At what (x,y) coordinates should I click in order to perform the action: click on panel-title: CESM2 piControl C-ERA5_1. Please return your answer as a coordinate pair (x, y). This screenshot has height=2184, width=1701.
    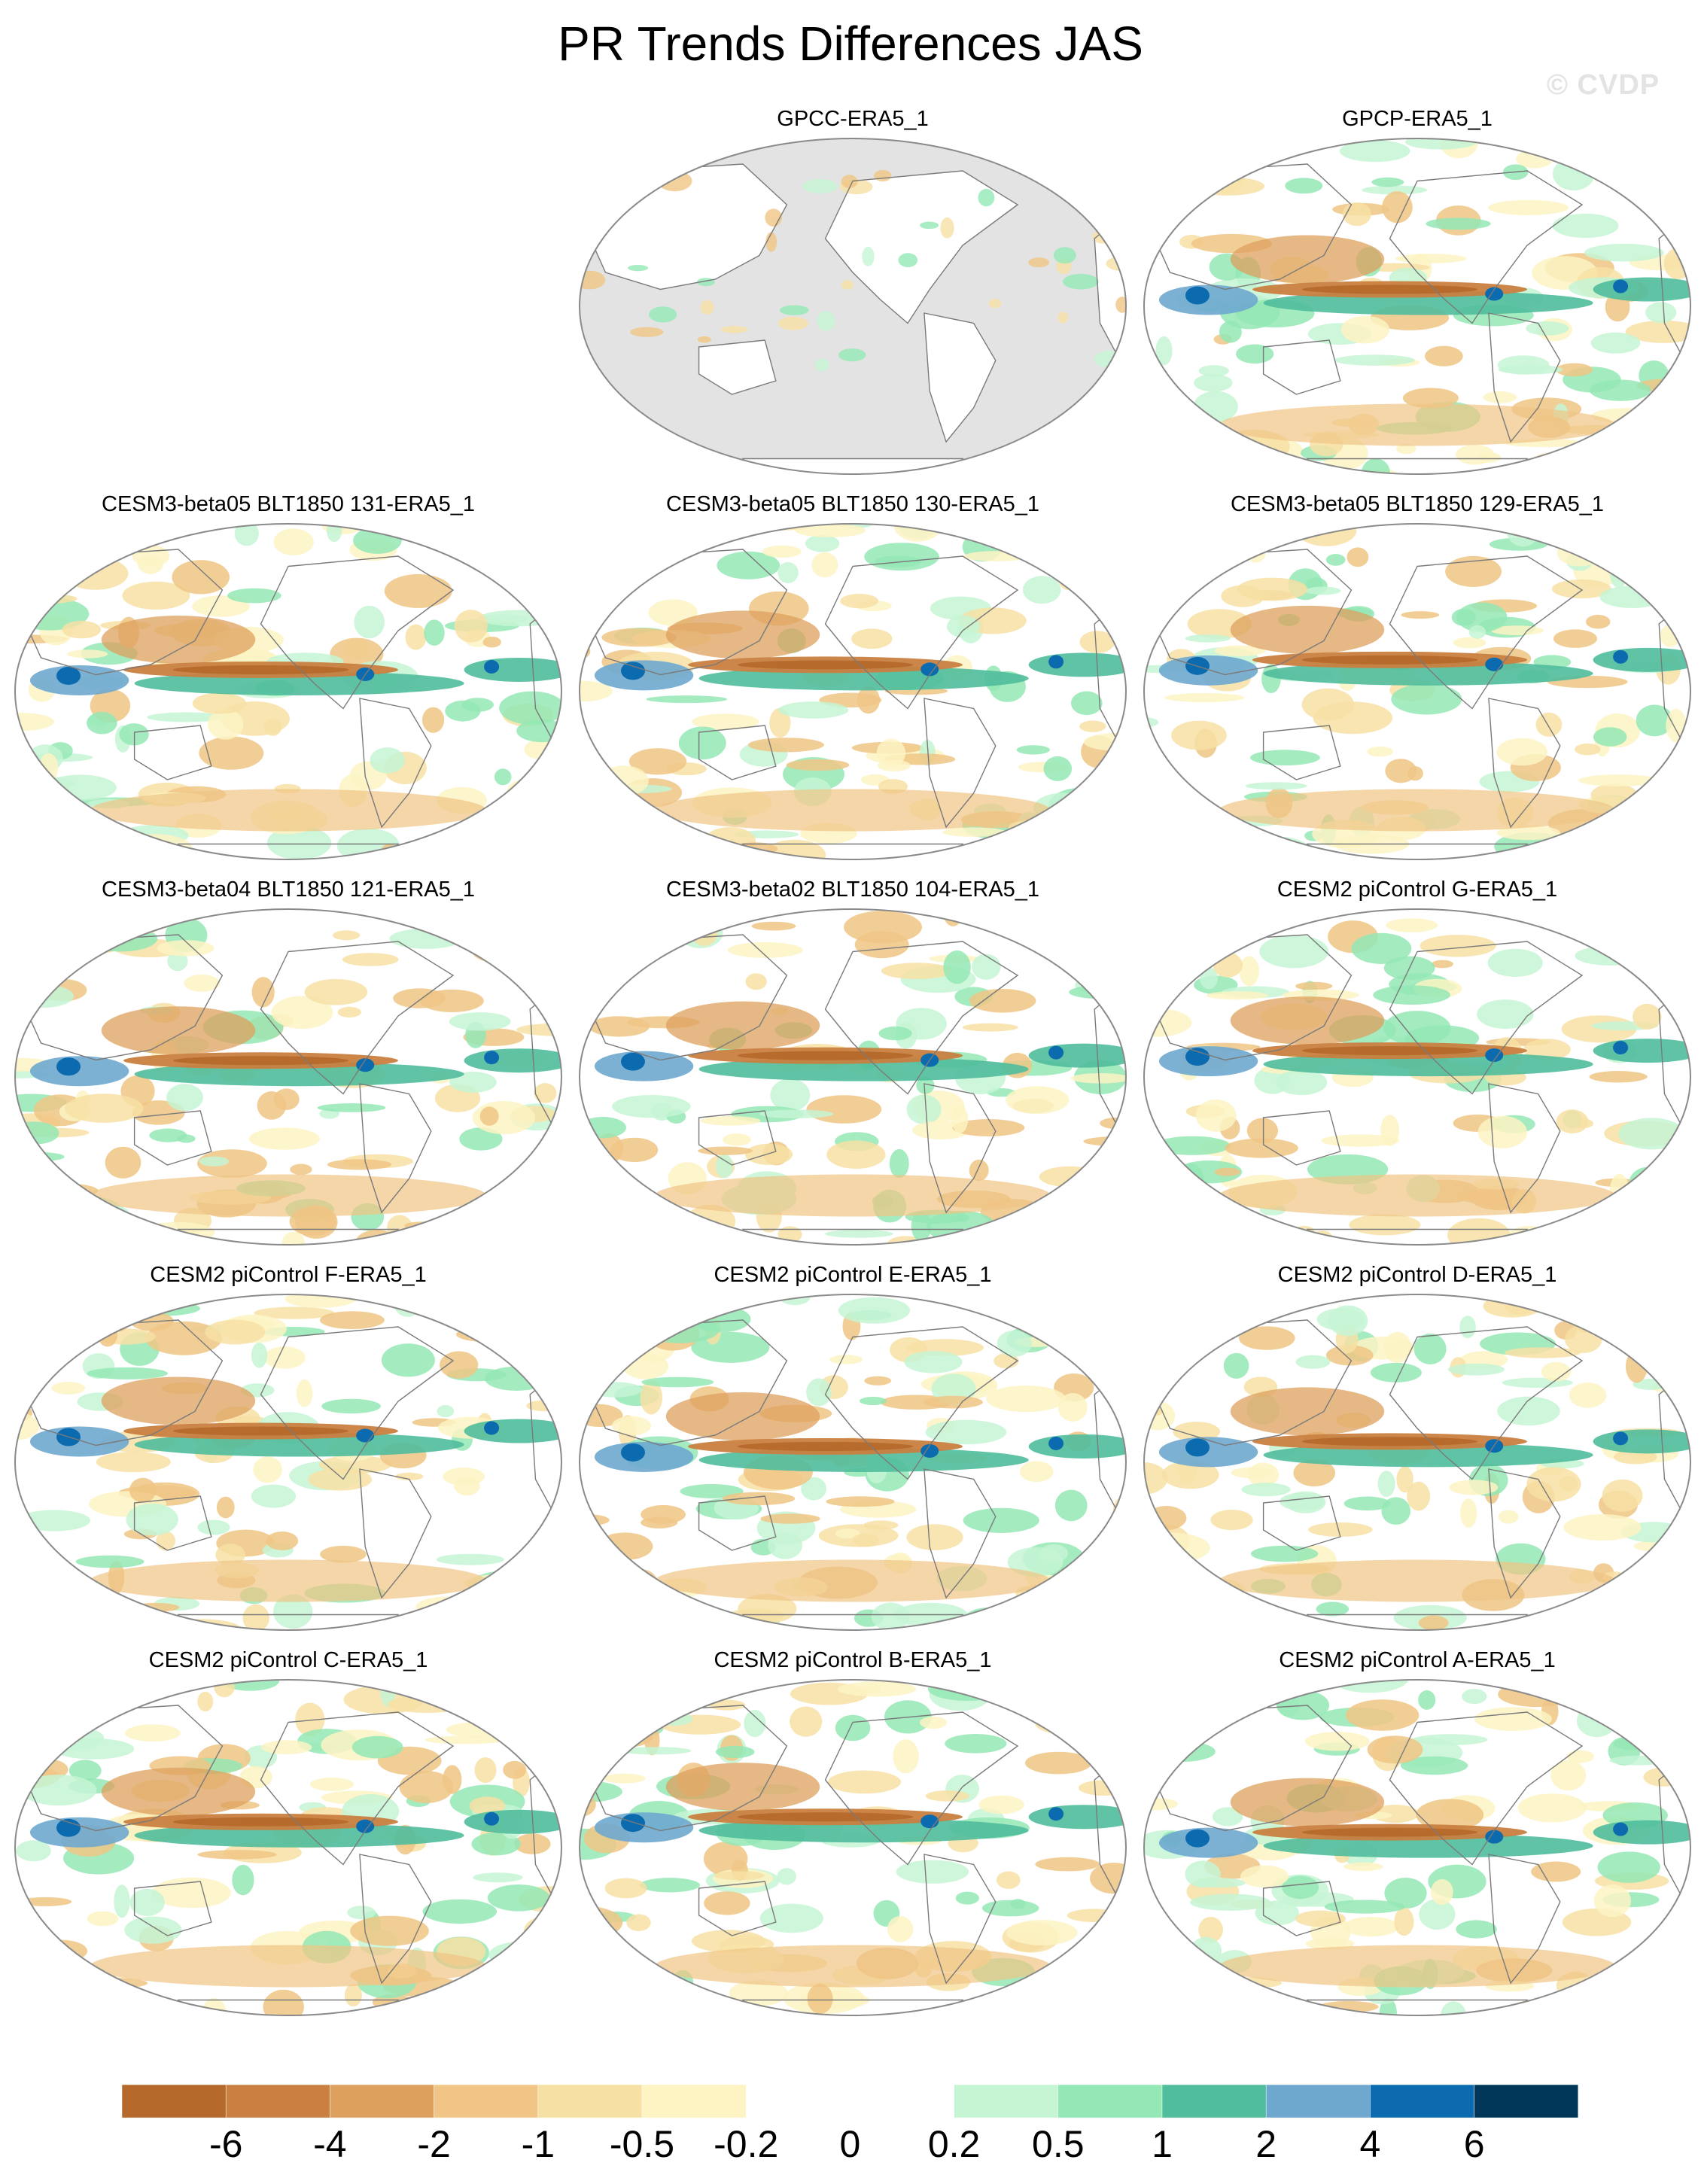
    Looking at the image, I should click on (288, 1660).